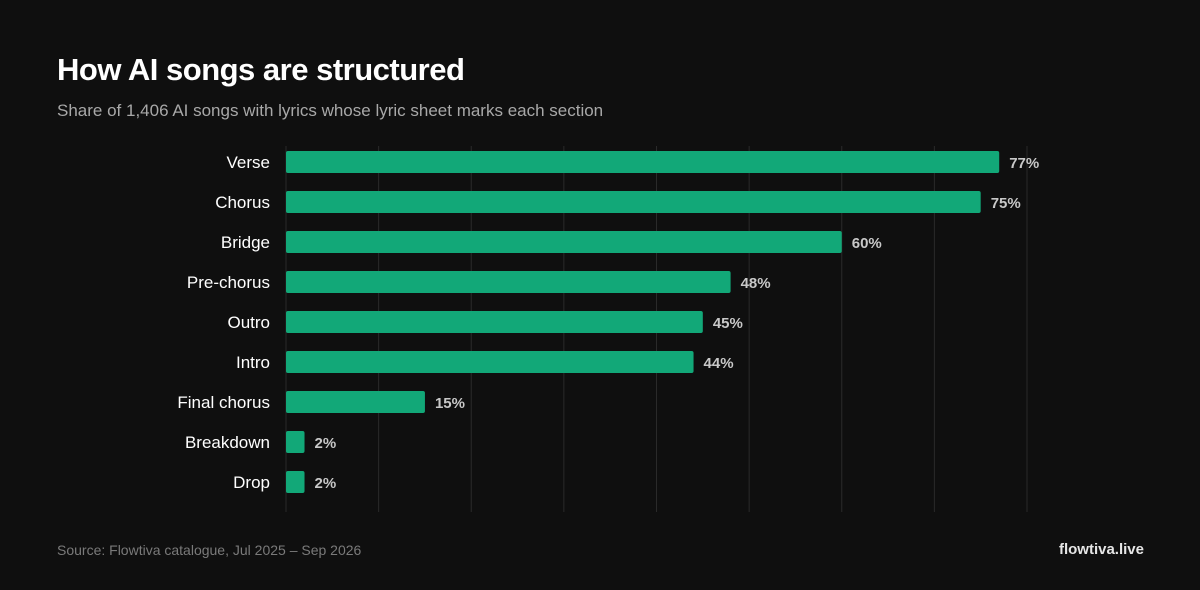  What do you see at coordinates (508, 282) in the screenshot?
I see `bar-pre-chorus` at bounding box center [508, 282].